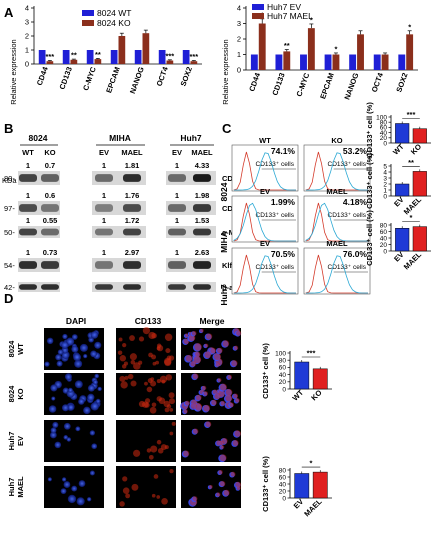 The height and width of the screenshot is (550, 437). Describe the element at coordinates (191, 138) in the screenshot. I see `blot-group-huh7: Huh7` at that location.